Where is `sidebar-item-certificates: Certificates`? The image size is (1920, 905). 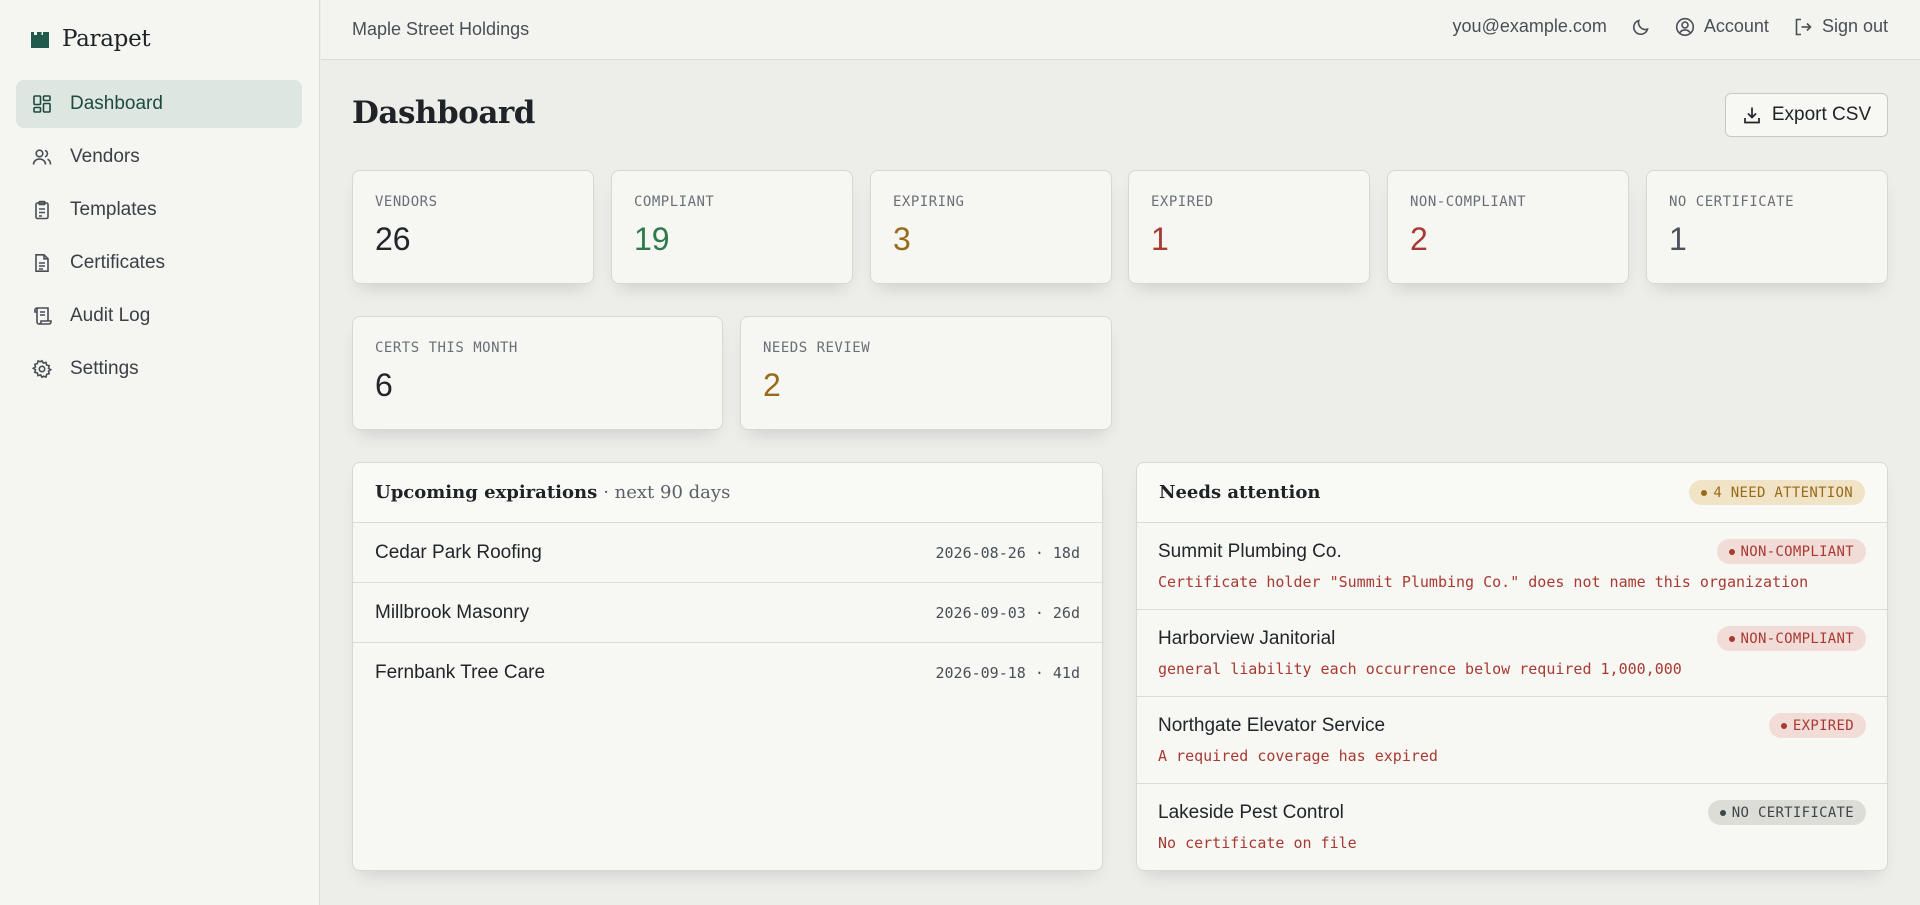 sidebar-item-certificates: Certificates is located at coordinates (159, 263).